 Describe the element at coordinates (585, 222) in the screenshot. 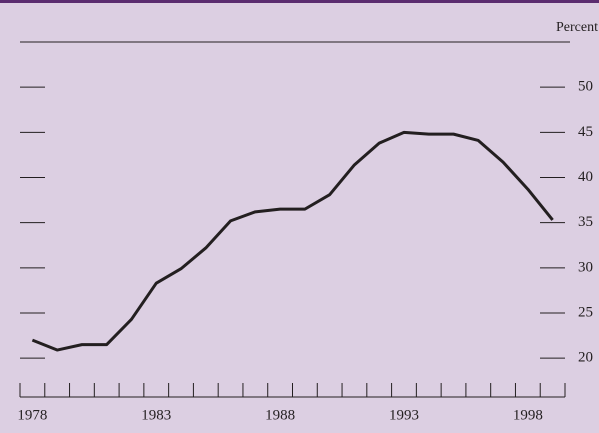

I see `y-tick-label: 35` at that location.